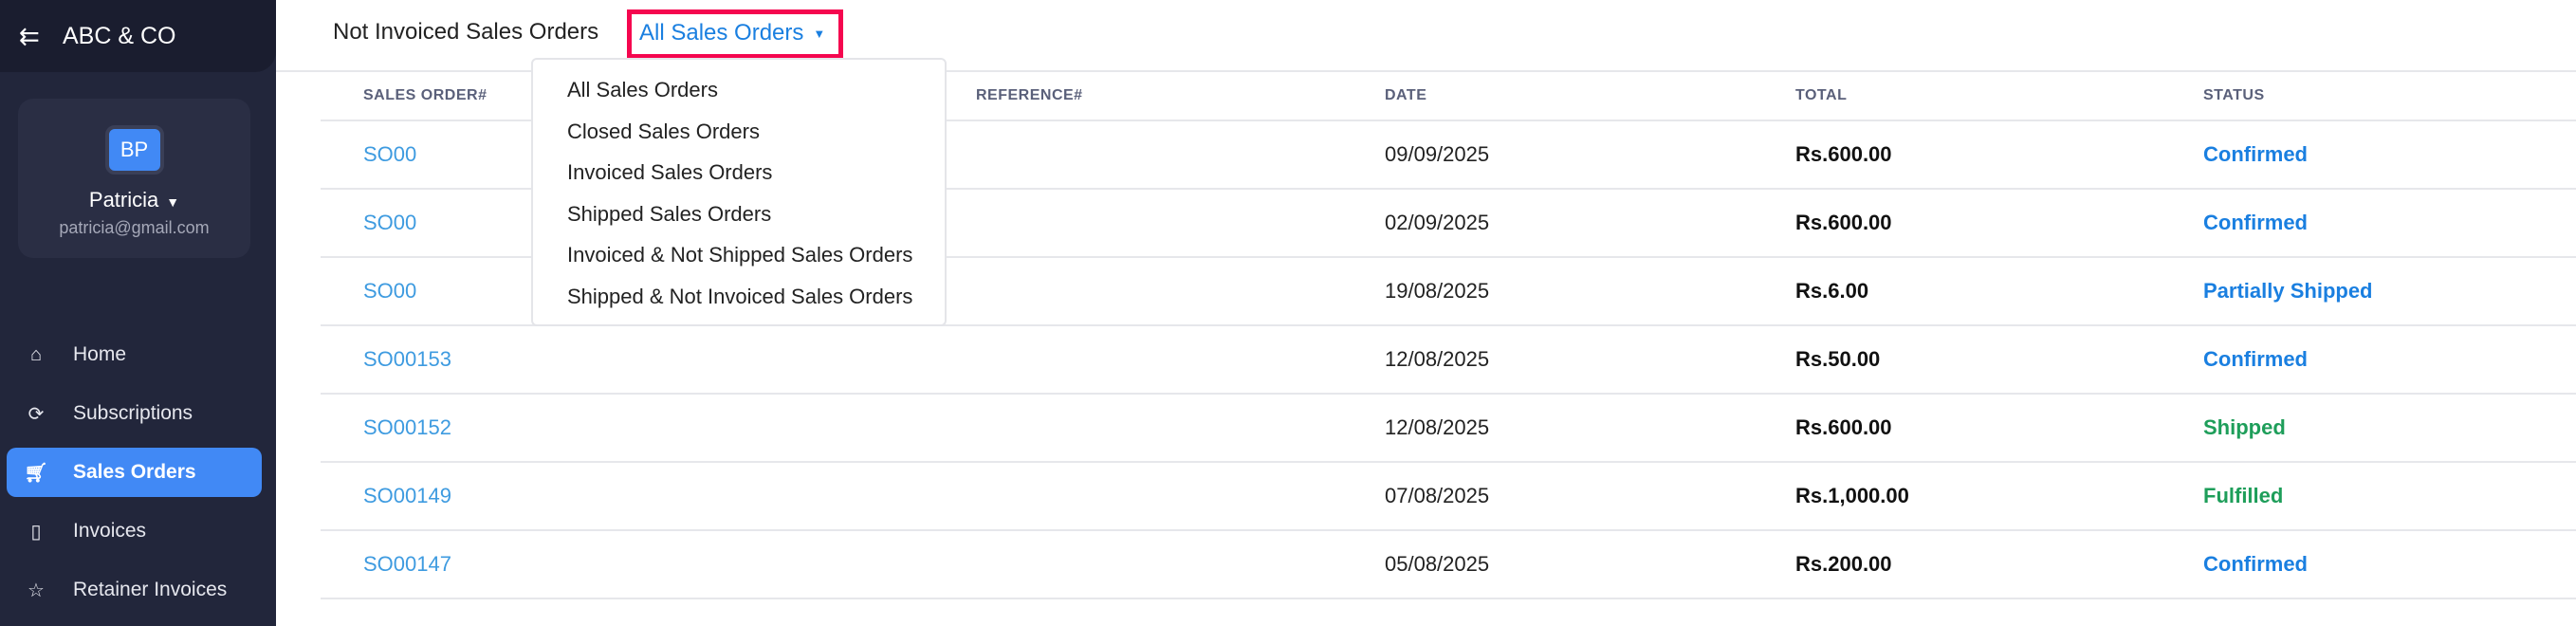 The height and width of the screenshot is (626, 2576). What do you see at coordinates (1437, 154) in the screenshot?
I see `date-cell: 09/09/2025` at bounding box center [1437, 154].